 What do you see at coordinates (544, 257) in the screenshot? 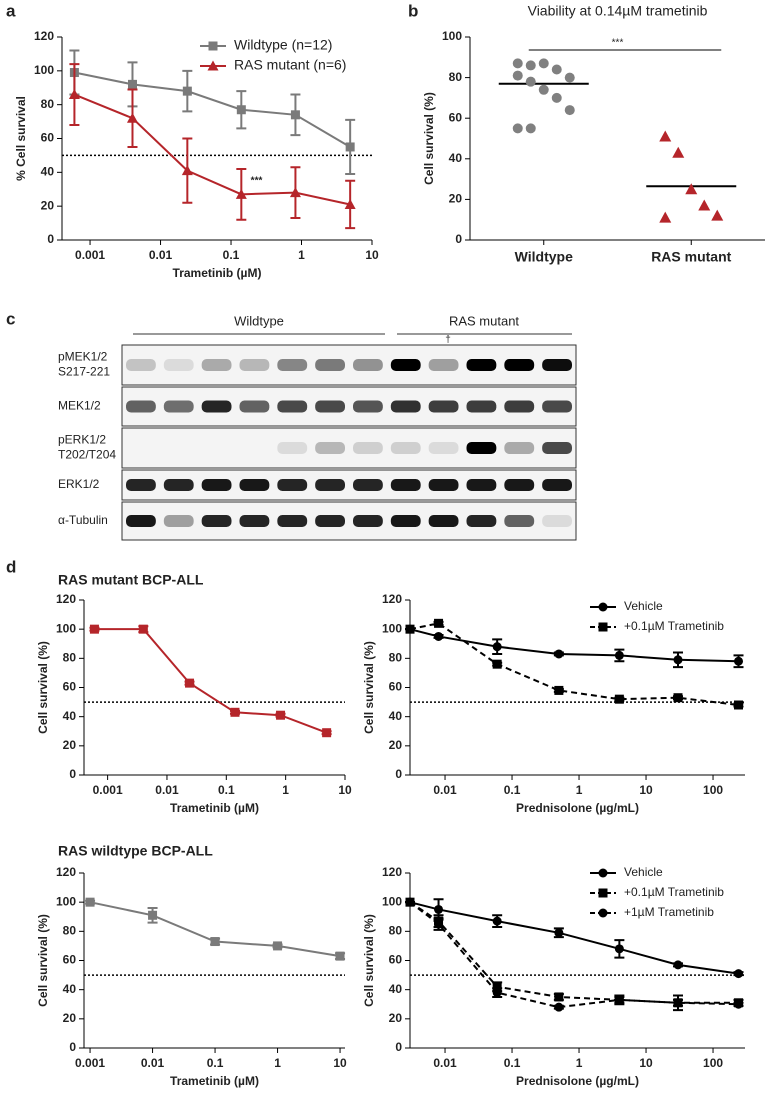
I see `x-tick-label: Wildtype` at bounding box center [544, 257].